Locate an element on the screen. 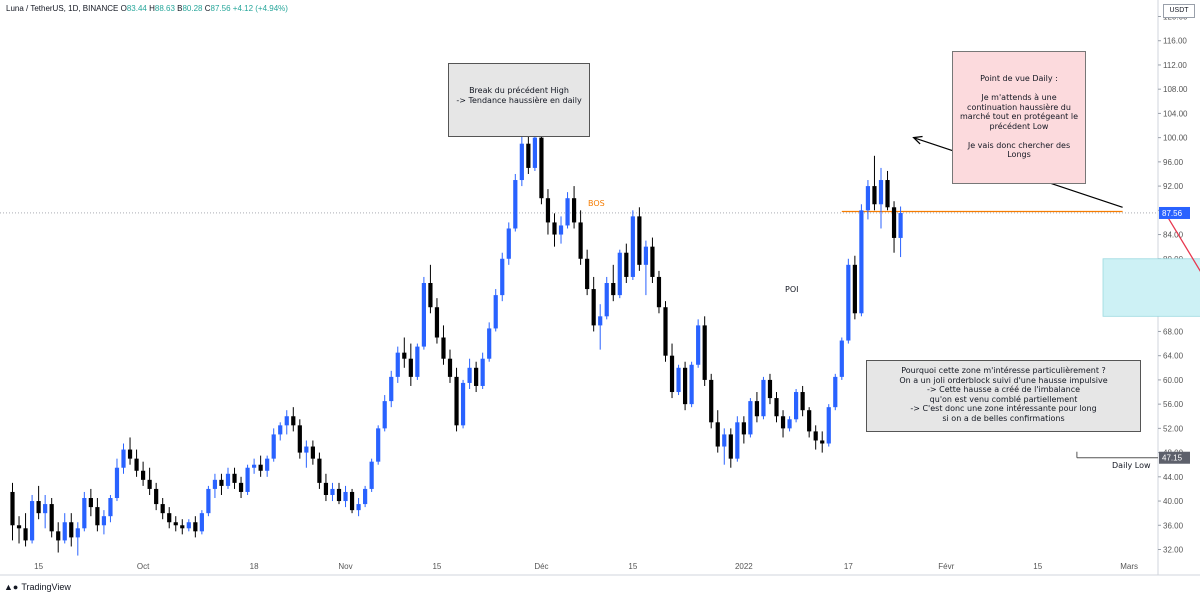 This screenshot has width=1200, height=599. low-value: 80.28 is located at coordinates (192, 8).